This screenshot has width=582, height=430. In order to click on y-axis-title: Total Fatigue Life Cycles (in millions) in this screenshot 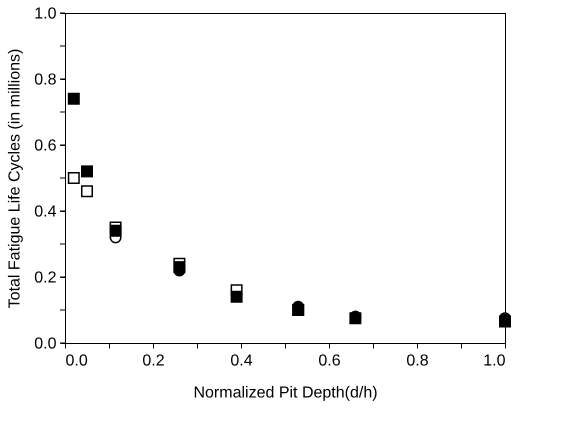, I will do `click(15, 178)`.